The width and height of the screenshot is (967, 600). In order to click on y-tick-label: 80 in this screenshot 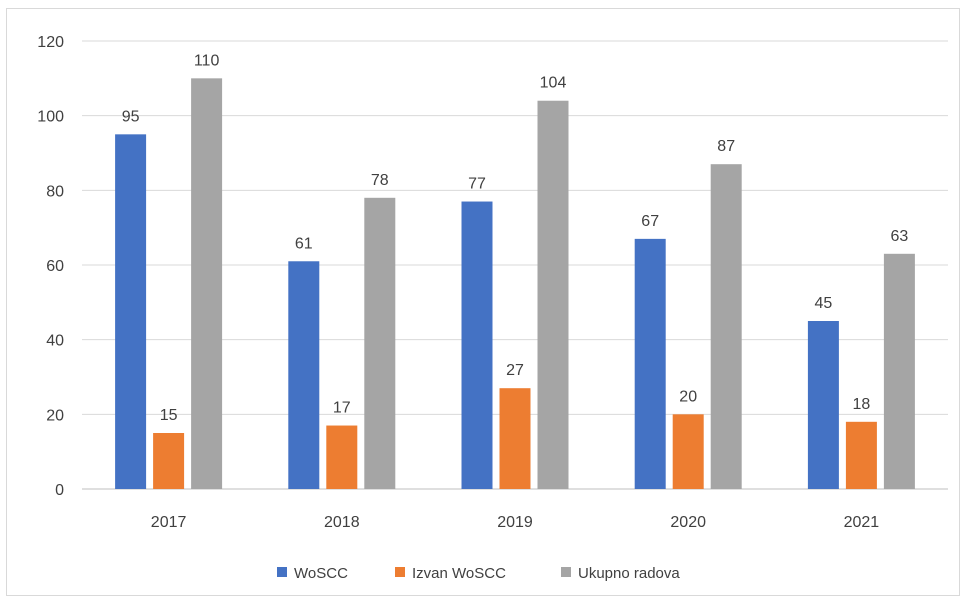, I will do `click(55, 191)`.